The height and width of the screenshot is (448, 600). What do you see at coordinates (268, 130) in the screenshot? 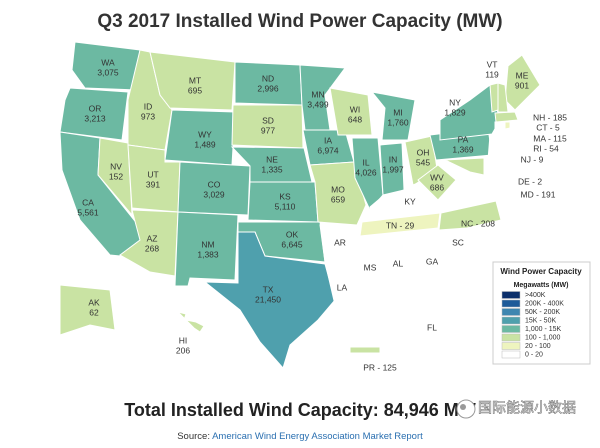
I see `state-value: 977` at bounding box center [268, 130].